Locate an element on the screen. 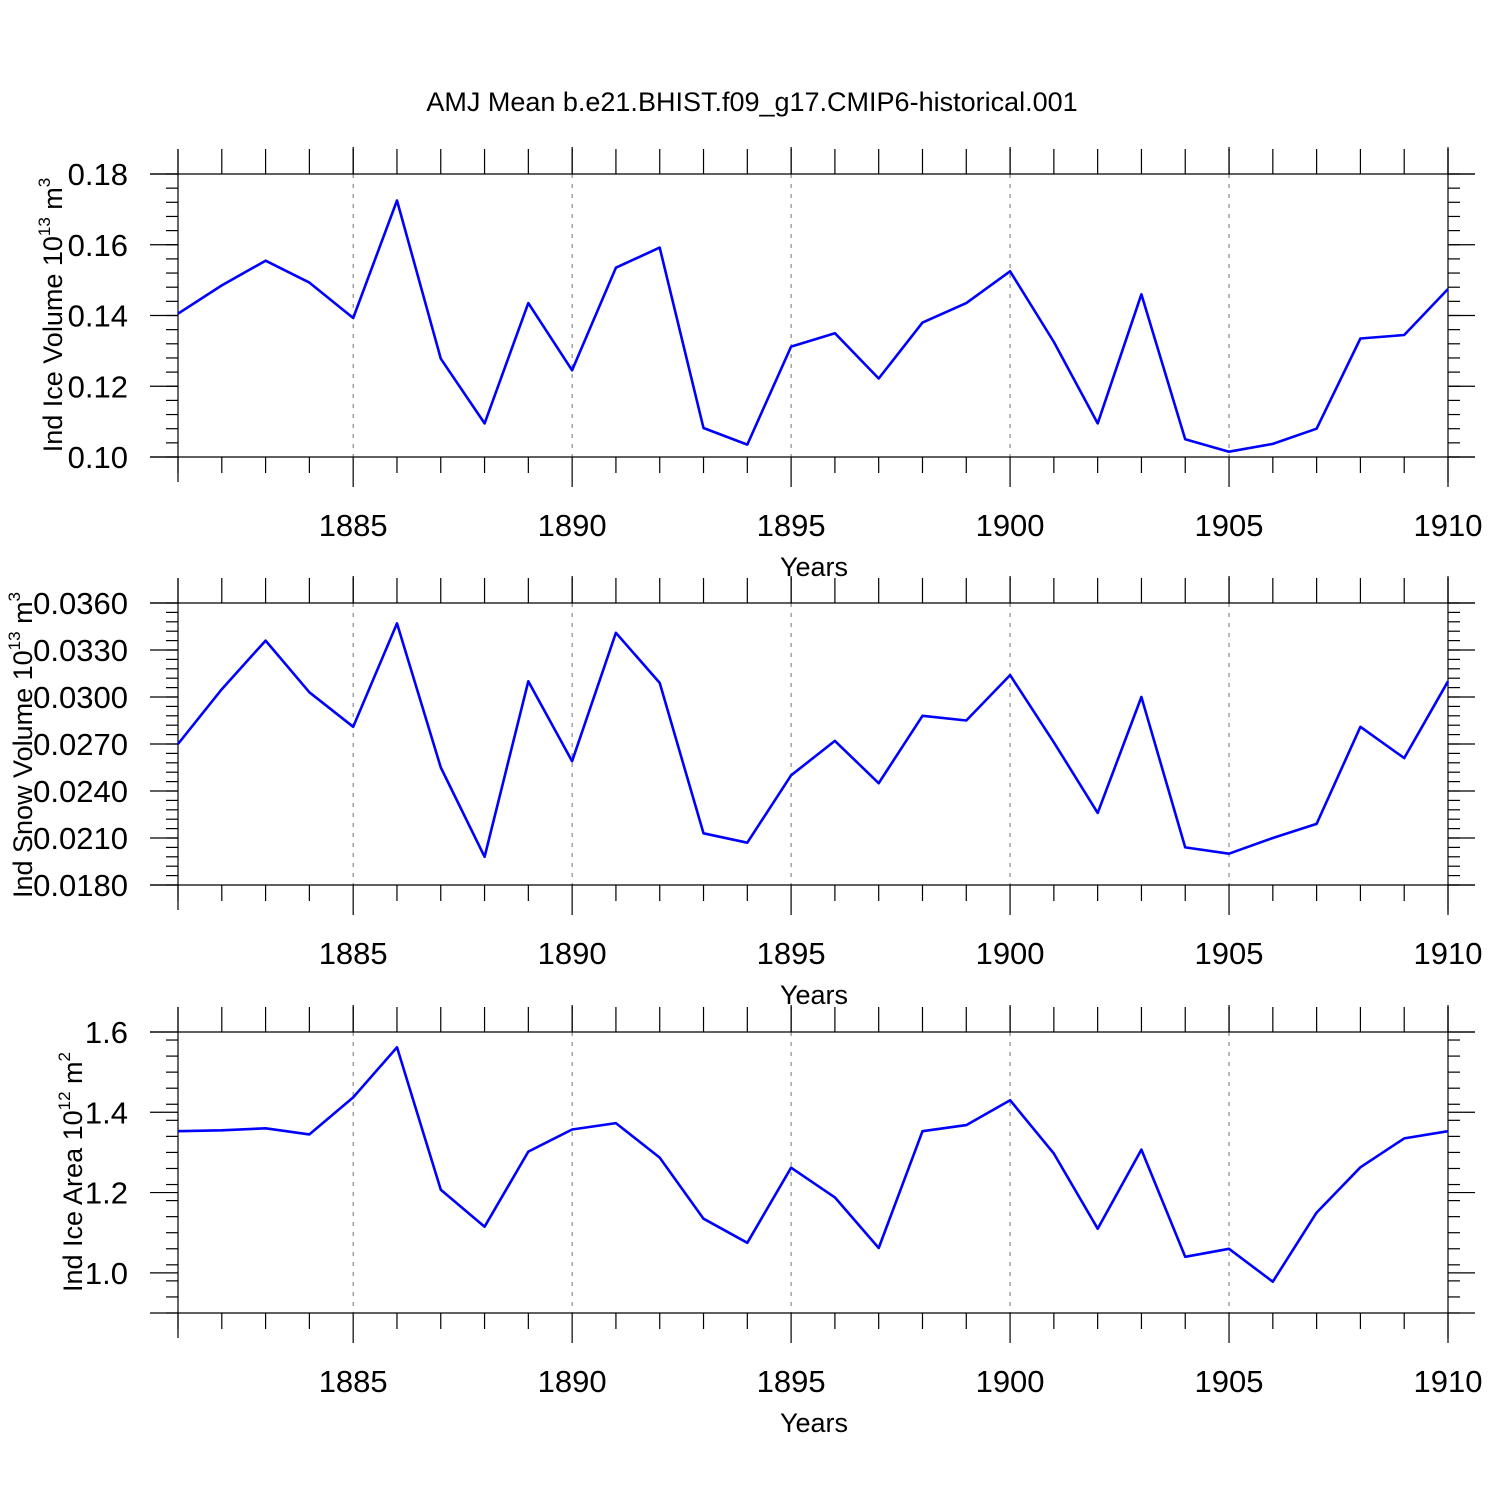  y-axis-label-exp: 12 is located at coordinates (64, 1100).